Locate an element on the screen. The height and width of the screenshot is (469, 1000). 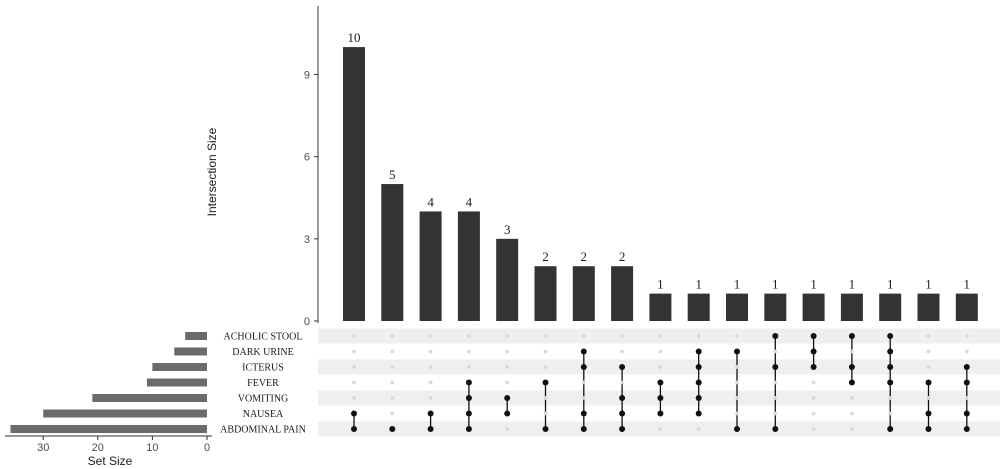
intersection-bar-label: 3 is located at coordinates (507, 229).